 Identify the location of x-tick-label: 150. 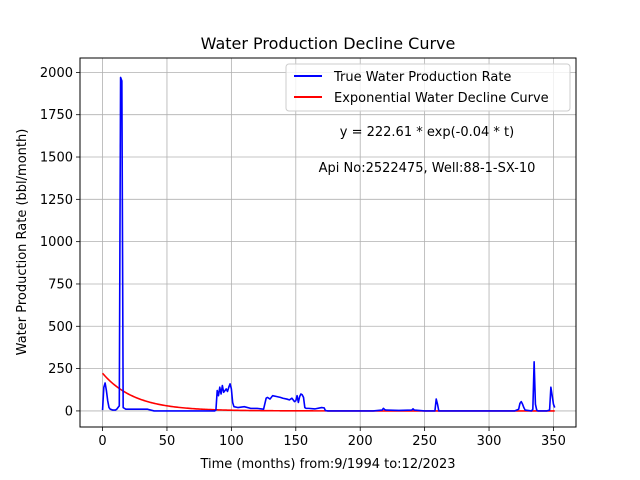
(295, 441).